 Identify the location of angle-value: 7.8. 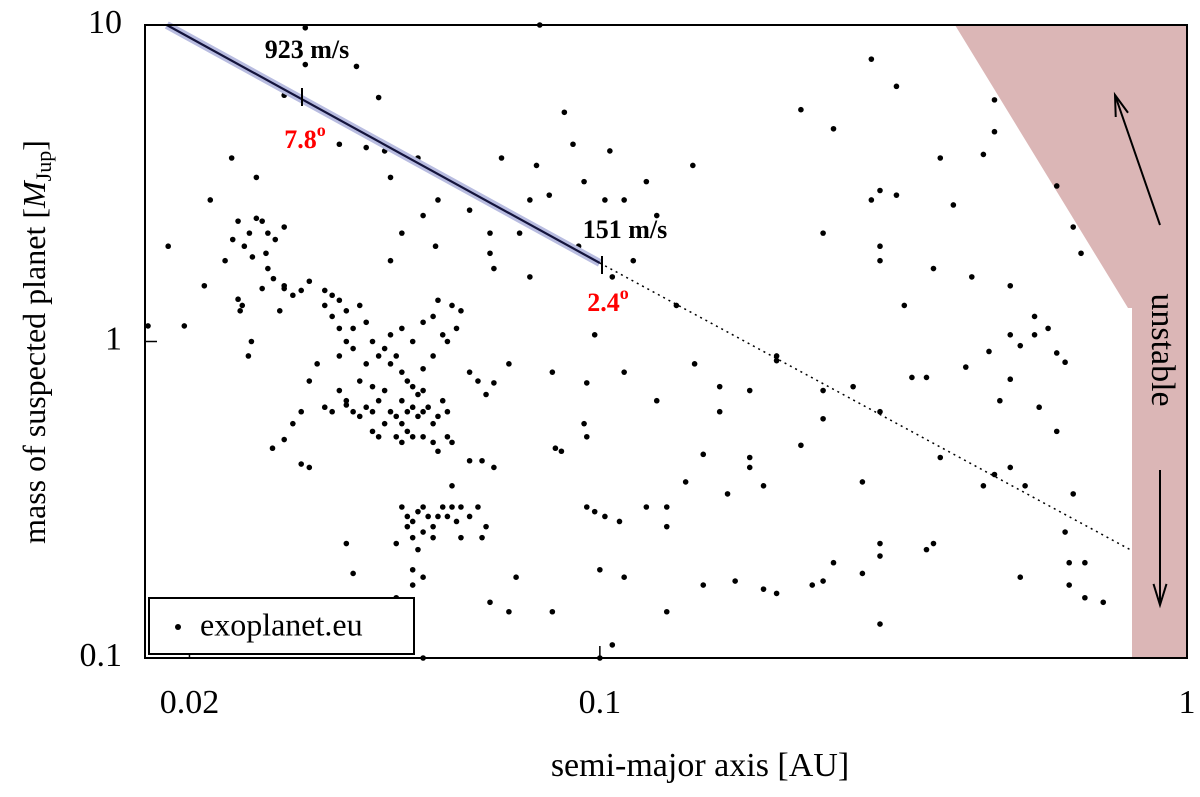
(300, 139).